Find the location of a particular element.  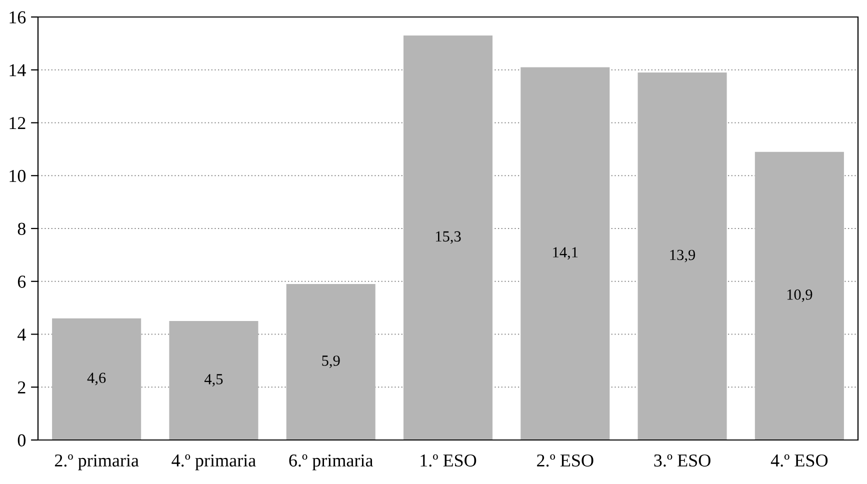

y-tick-label: 16 is located at coordinates (18, 17).